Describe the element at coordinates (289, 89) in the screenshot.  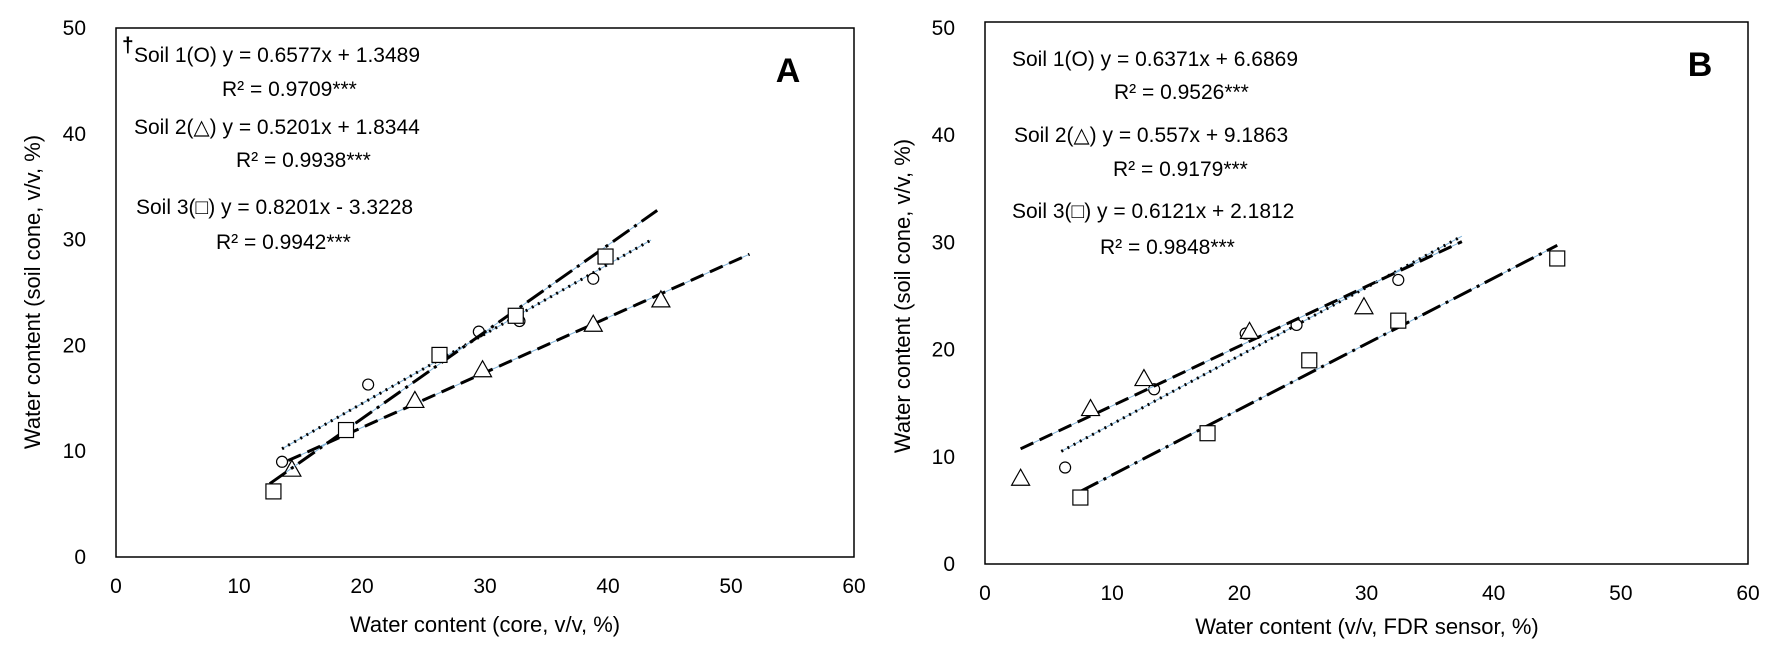
I see `r-squared-label: R² = 0.9709***` at that location.